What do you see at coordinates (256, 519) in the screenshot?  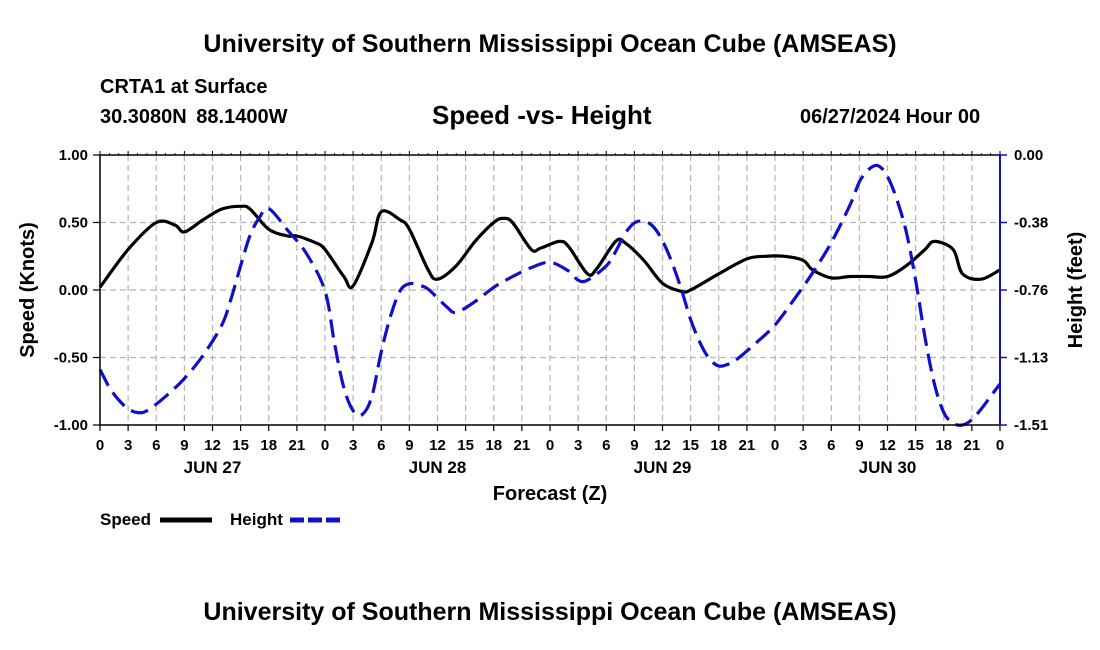 I see `legend-label-height: Height` at bounding box center [256, 519].